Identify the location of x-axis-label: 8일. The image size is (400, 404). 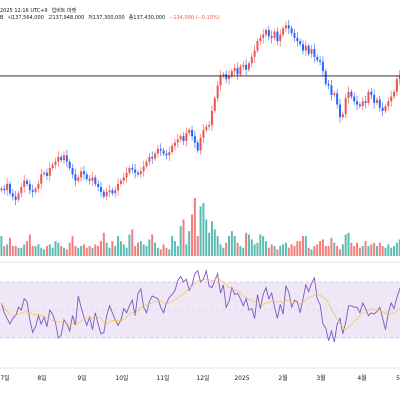
(41, 378).